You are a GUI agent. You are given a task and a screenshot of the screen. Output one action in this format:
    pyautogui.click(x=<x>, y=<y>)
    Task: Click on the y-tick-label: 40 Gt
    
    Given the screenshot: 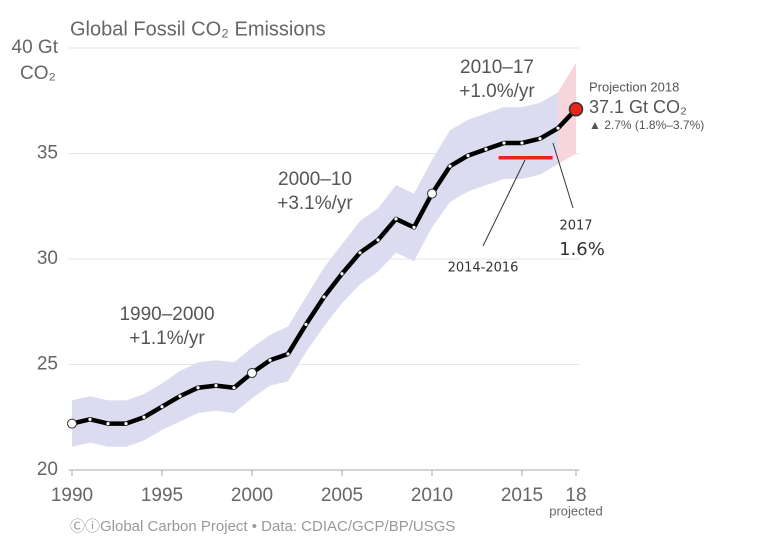 What is the action you would take?
    pyautogui.click(x=35, y=47)
    